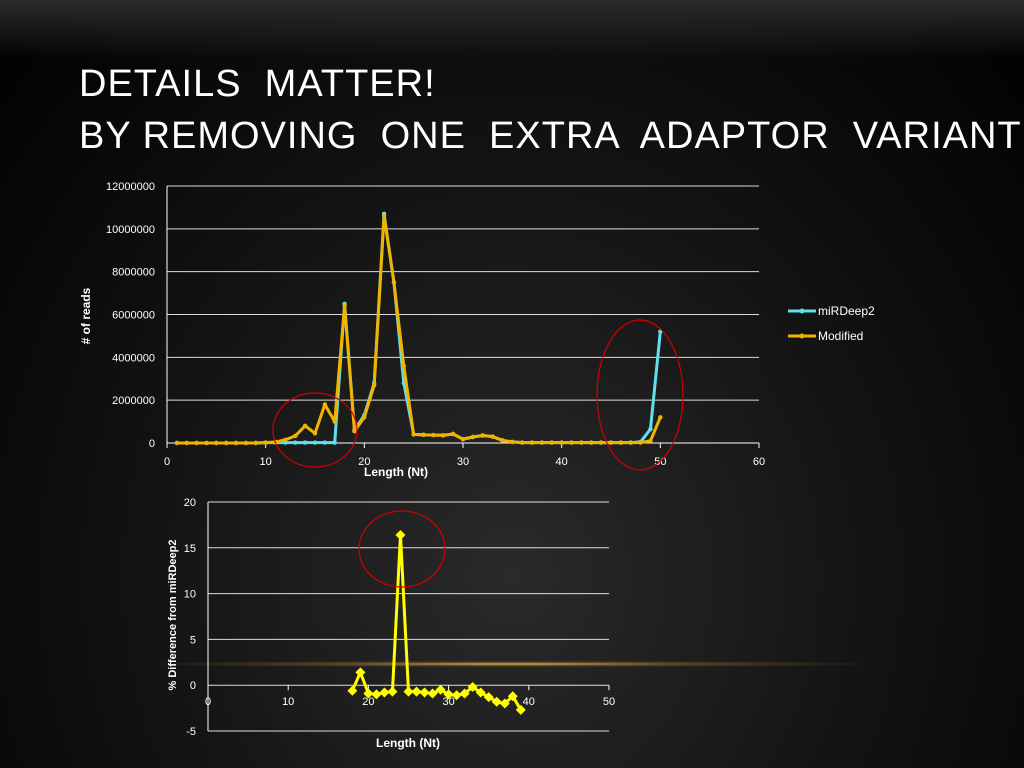  What do you see at coordinates (173, 615) in the screenshot?
I see `y-axis-title: % Difference from miRDeep2` at bounding box center [173, 615].